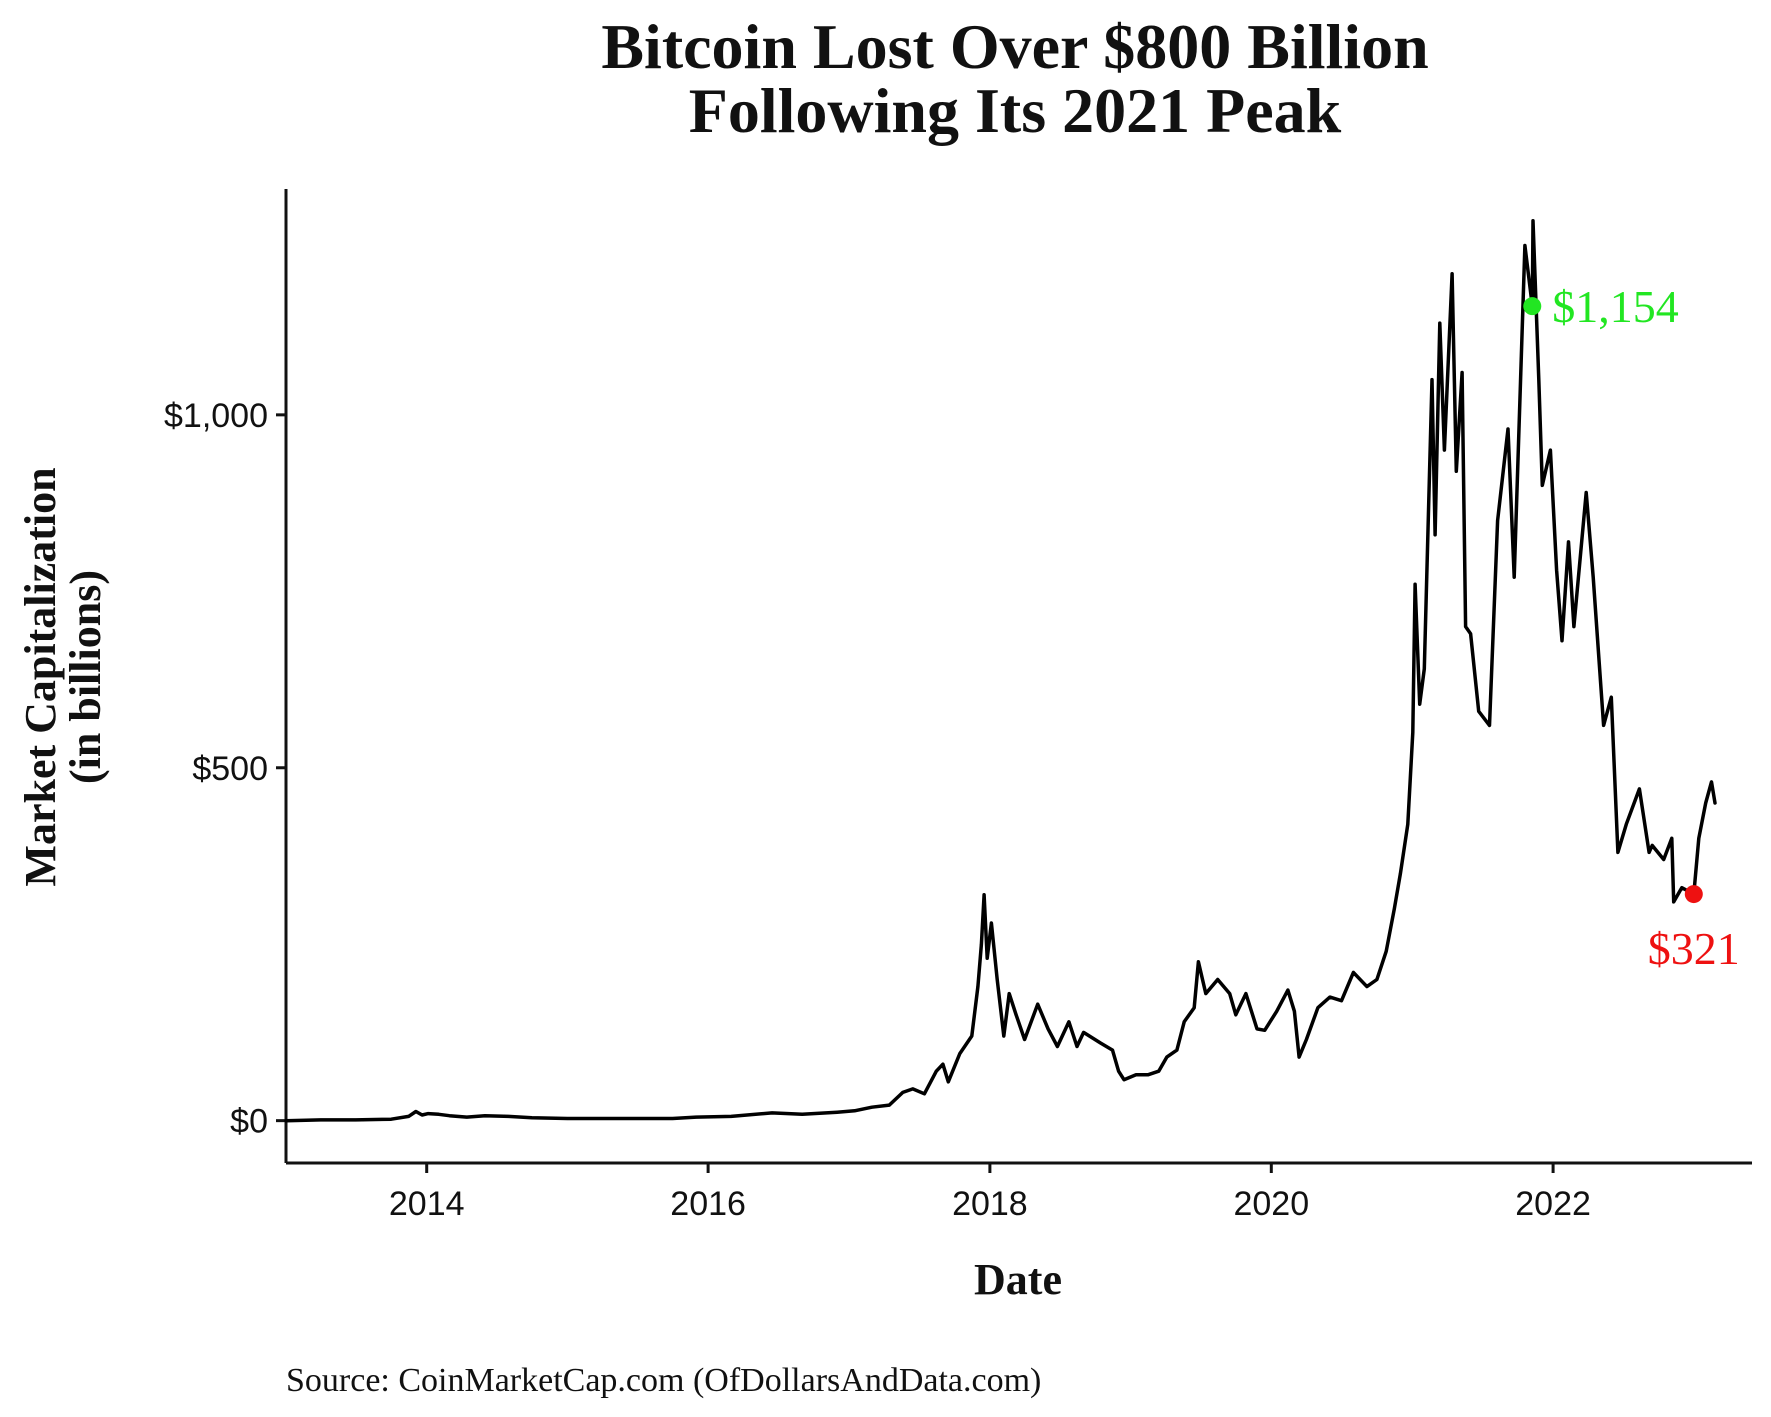 The height and width of the screenshot is (1417, 1771). Describe the element at coordinates (230, 769) in the screenshot. I see `y-tick-label: $500` at that location.